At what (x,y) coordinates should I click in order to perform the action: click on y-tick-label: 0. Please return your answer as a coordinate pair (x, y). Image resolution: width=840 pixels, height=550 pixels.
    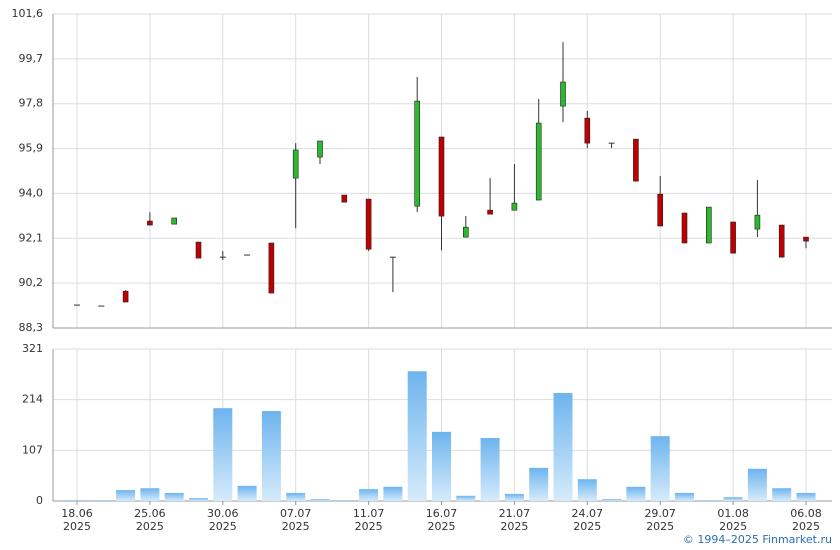
    Looking at the image, I should click on (39, 500).